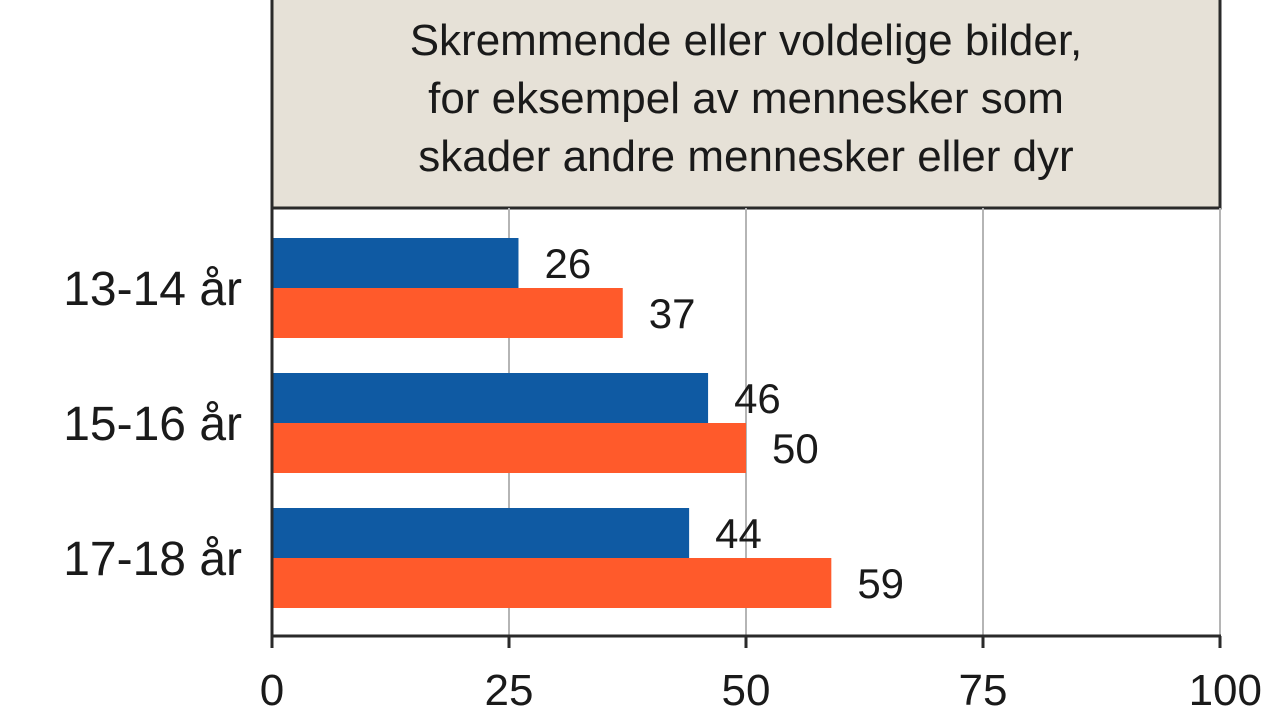 The height and width of the screenshot is (721, 1280). Describe the element at coordinates (795, 448) in the screenshot. I see `data-label-2-series-2: 50` at that location.